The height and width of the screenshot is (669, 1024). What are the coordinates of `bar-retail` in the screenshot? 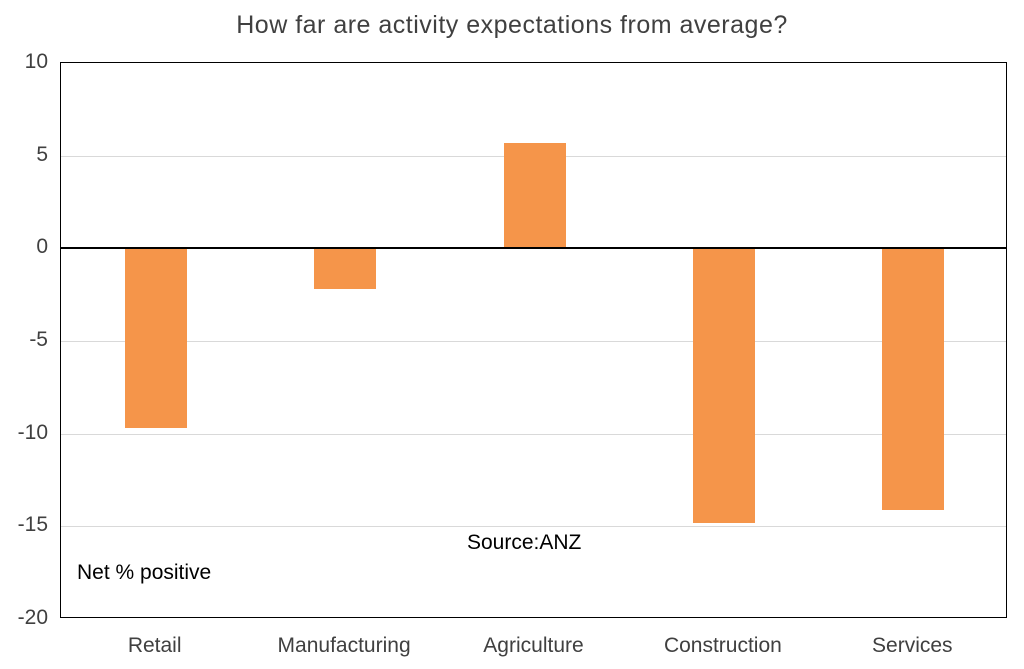 It's located at (155, 338).